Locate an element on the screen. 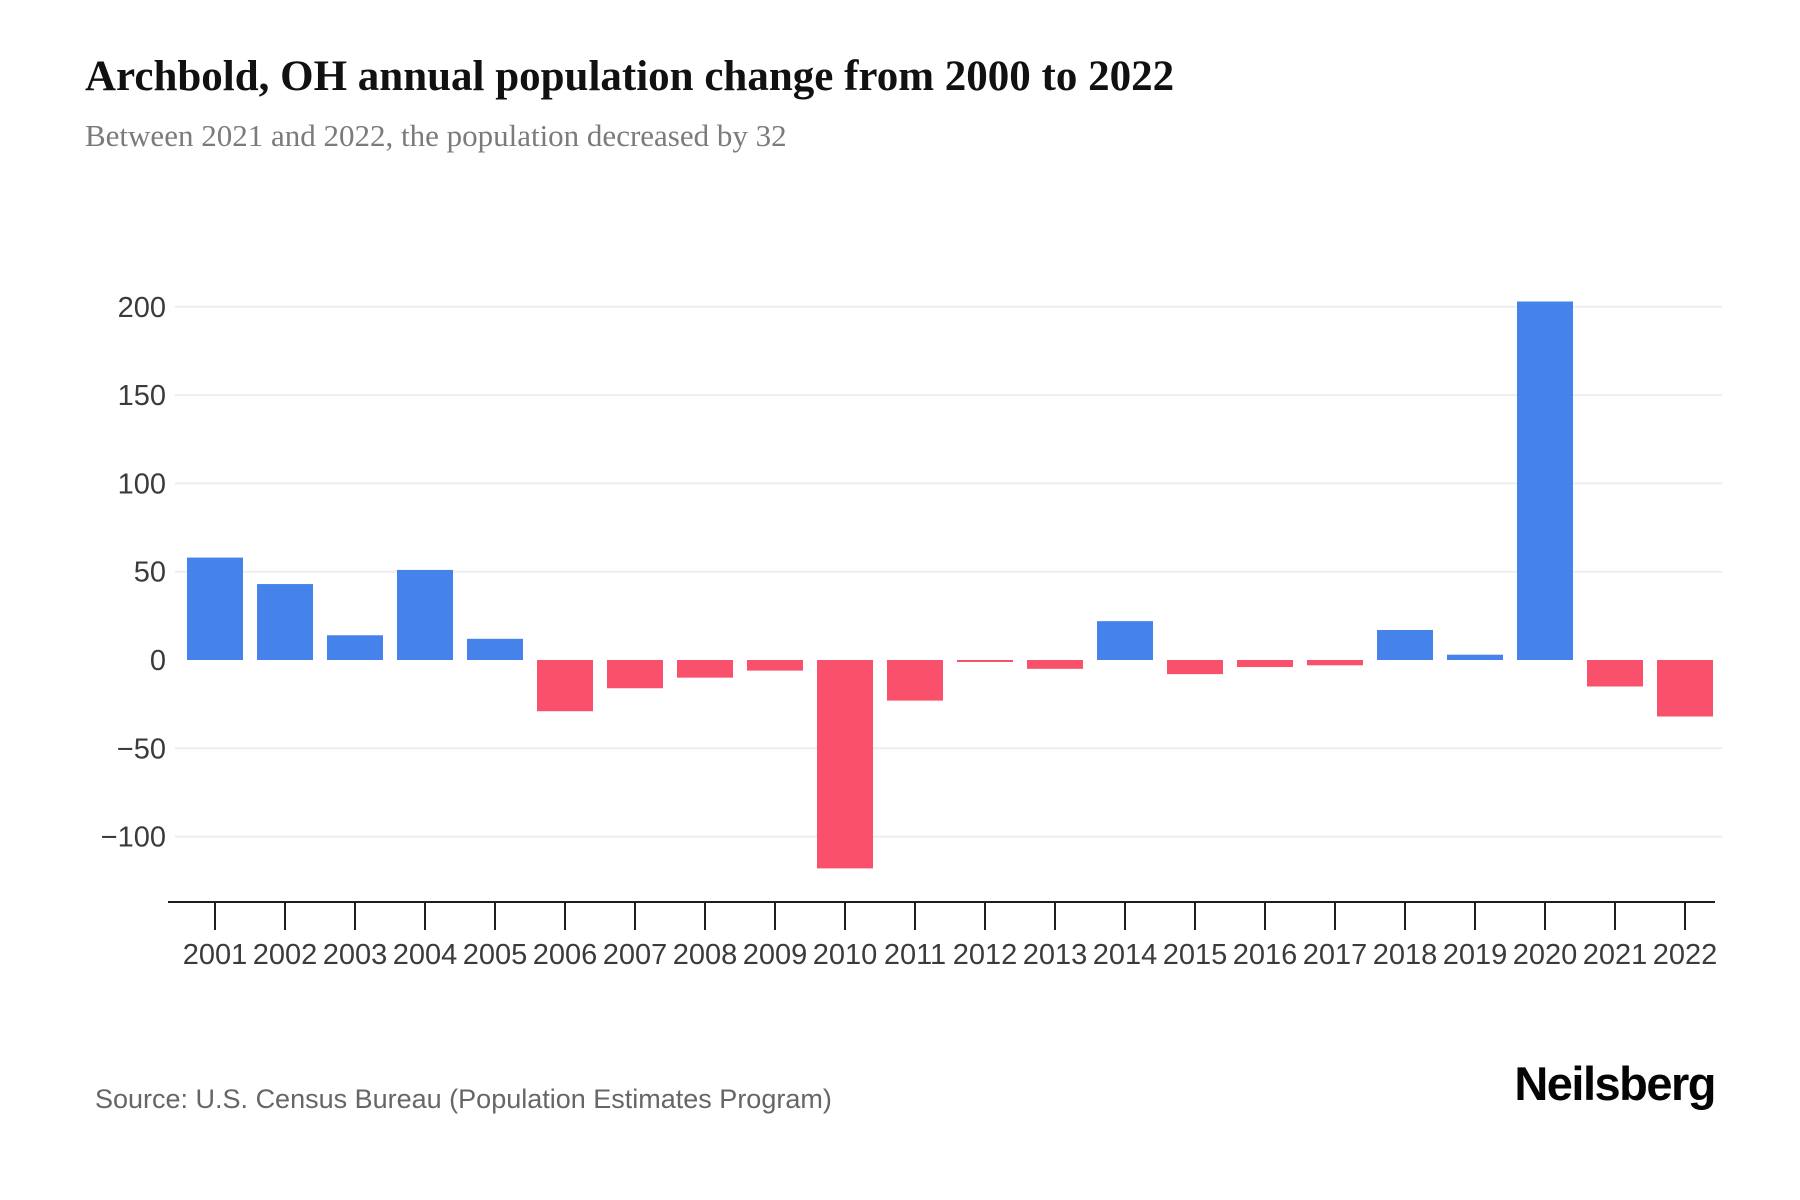 The width and height of the screenshot is (1800, 1200). bar-2014 is located at coordinates (1125, 640).